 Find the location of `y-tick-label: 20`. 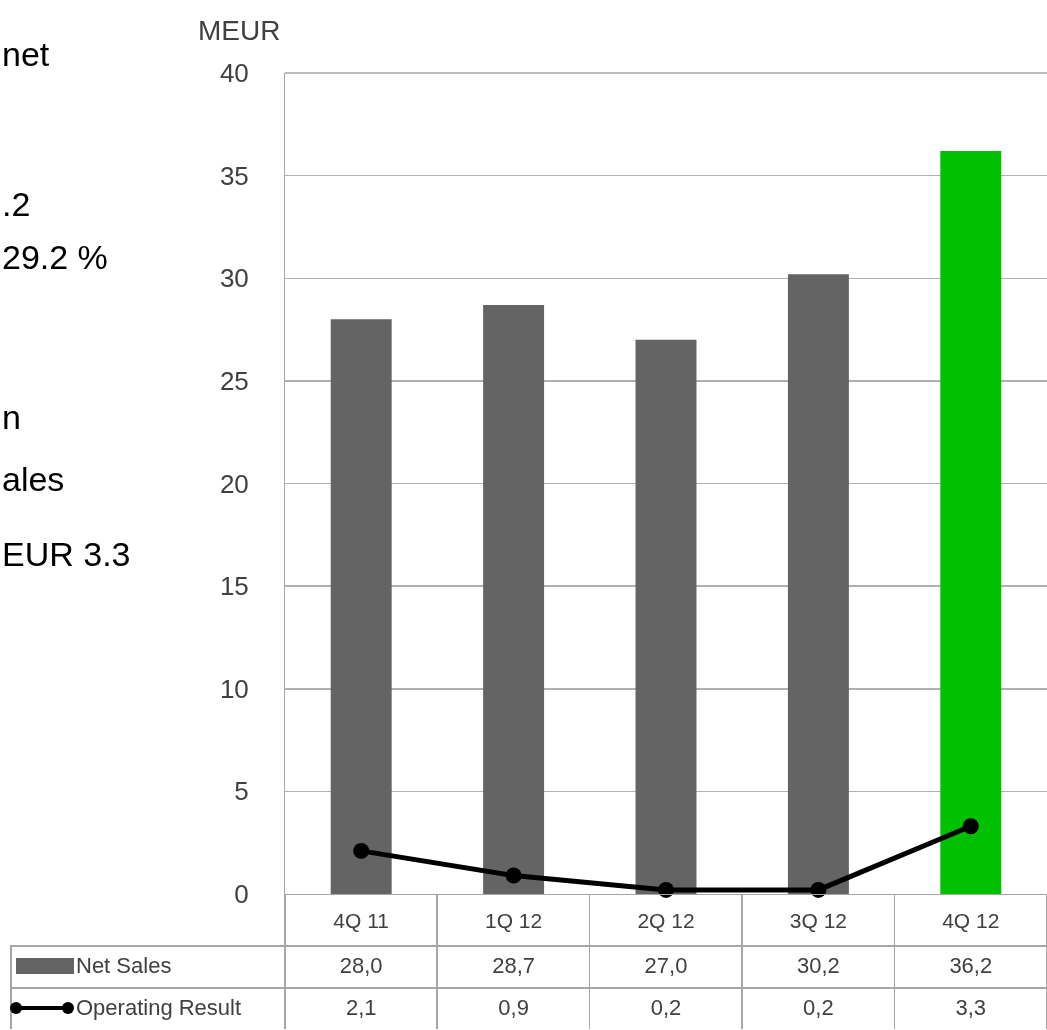

y-tick-label: 20 is located at coordinates (234, 483).